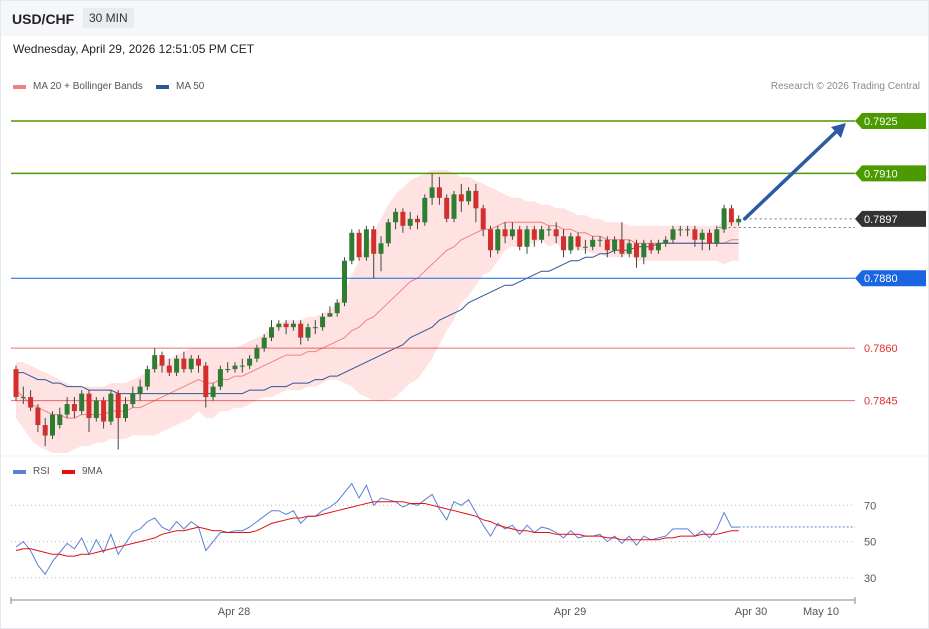 Image resolution: width=929 pixels, height=629 pixels. Describe the element at coordinates (68, 471) in the screenshot. I see `rsi-ma9-swatch` at that location.